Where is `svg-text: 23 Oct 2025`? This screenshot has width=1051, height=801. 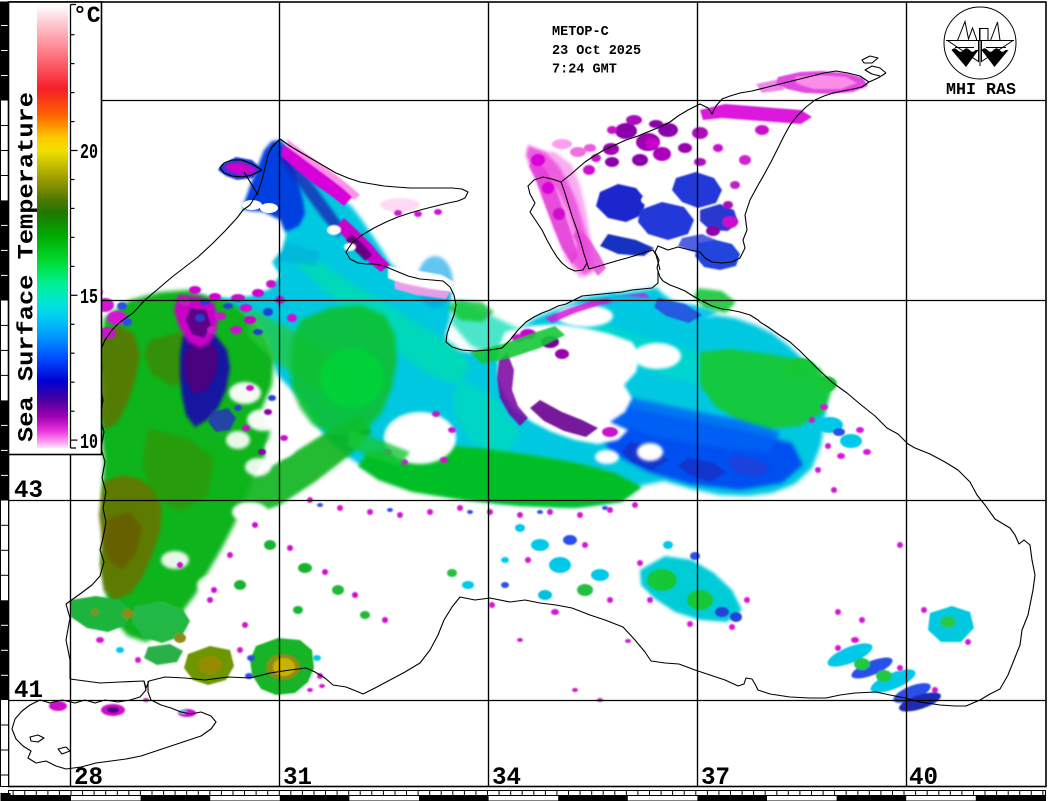
svg-text: 23 Oct 2025 is located at coordinates (596, 51).